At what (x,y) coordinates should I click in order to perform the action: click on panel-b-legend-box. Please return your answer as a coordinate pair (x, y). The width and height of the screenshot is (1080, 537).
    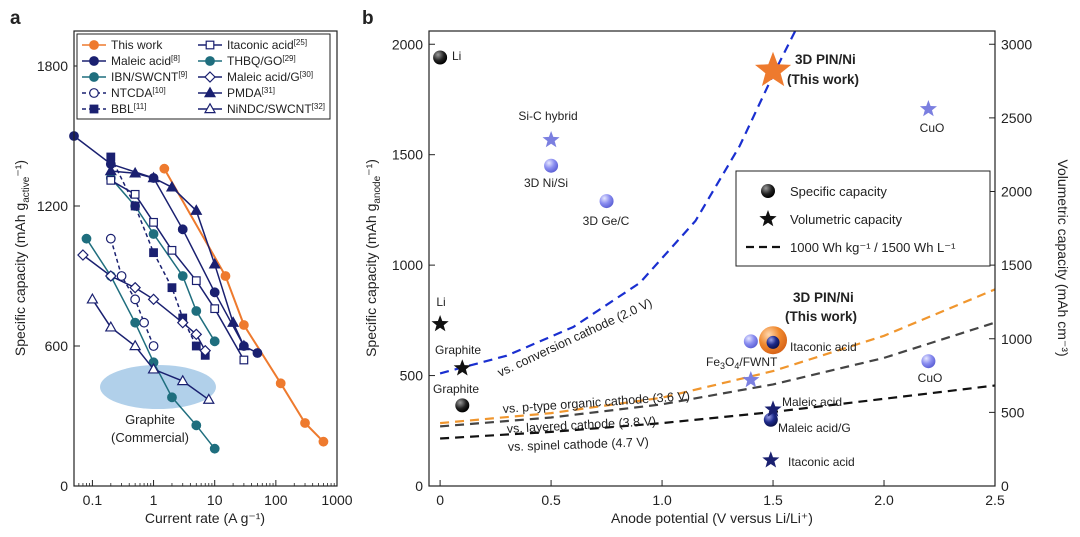
    Looking at the image, I should click on (863, 218).